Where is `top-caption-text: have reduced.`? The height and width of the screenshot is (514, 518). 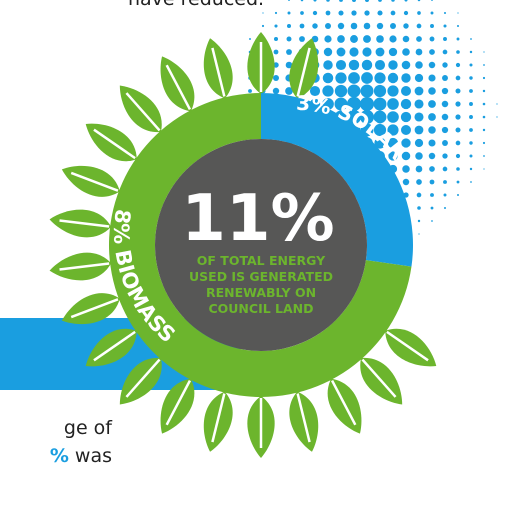
top-caption-text: have reduced. is located at coordinates (196, 5).